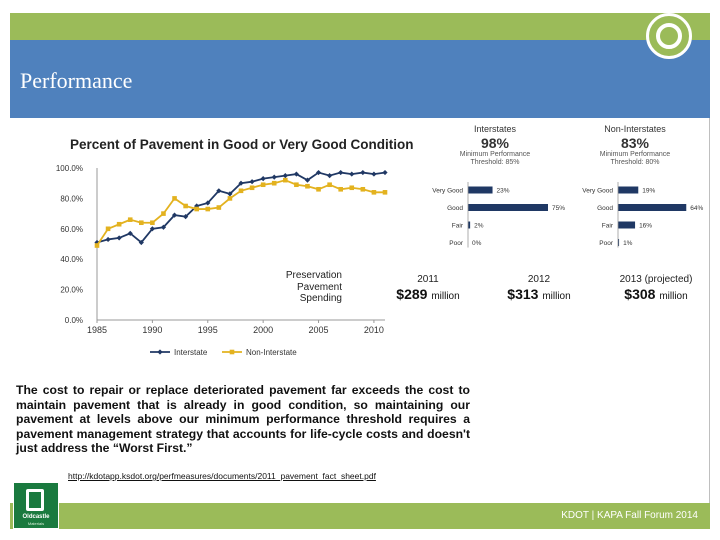 This screenshot has height=540, width=720. I want to click on spending-amount: $308, so click(640, 294).